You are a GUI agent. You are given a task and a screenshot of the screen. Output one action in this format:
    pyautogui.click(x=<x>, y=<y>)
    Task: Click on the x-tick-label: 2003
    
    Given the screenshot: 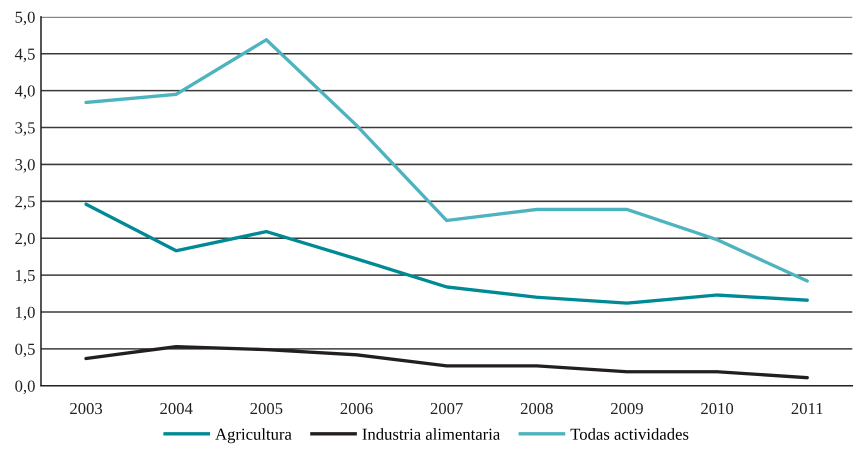 What is the action you would take?
    pyautogui.click(x=86, y=408)
    